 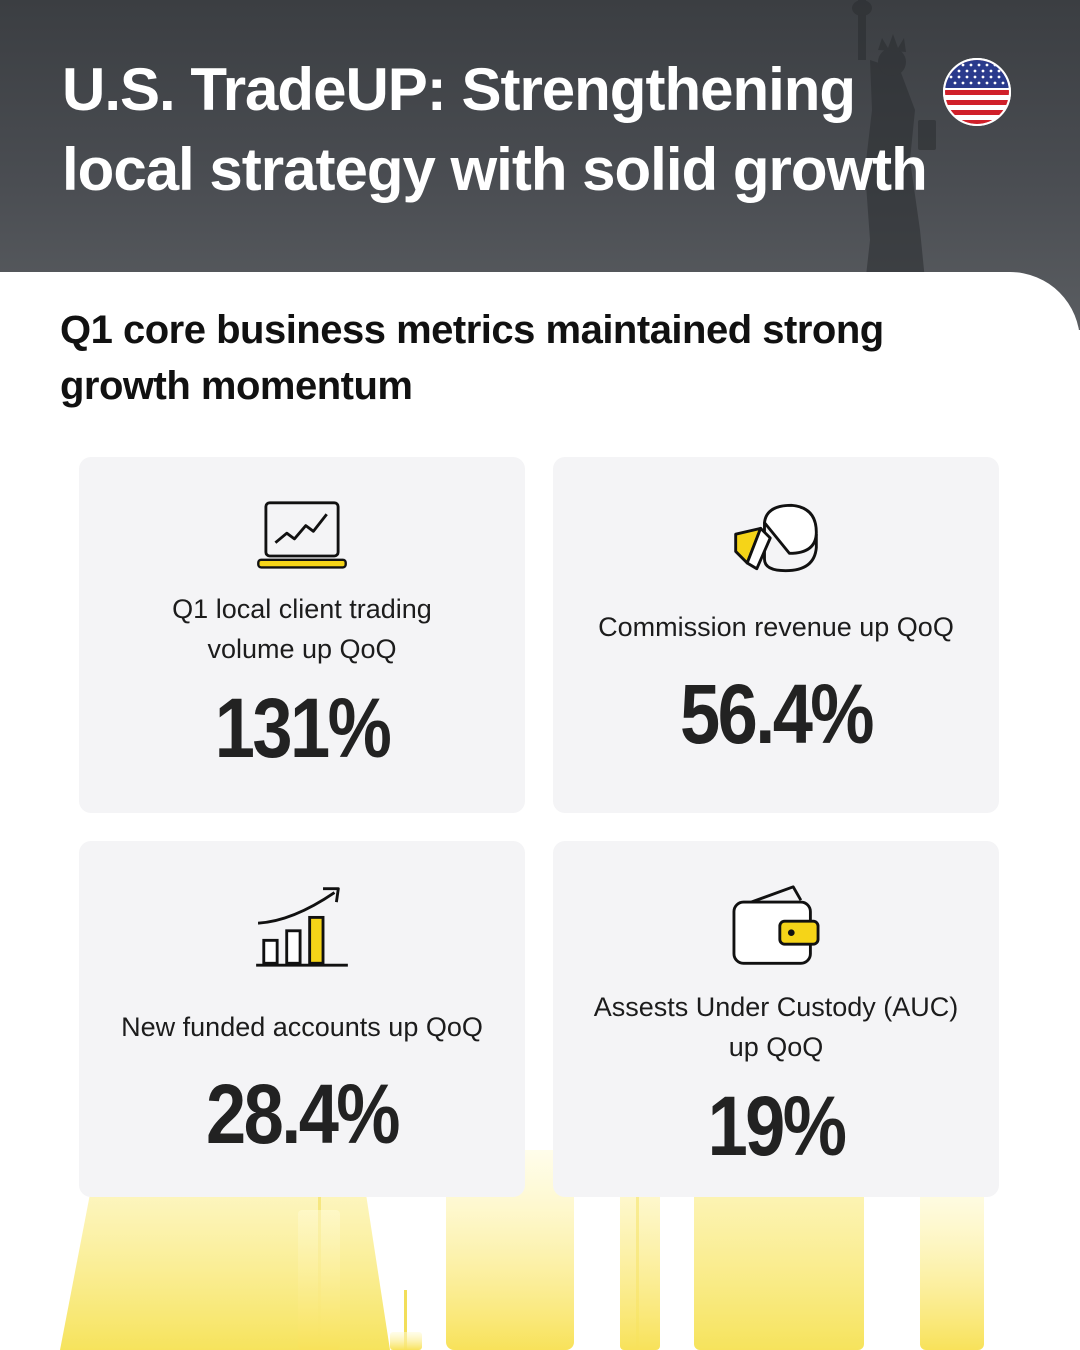 I want to click on pie-chart-icon, so click(x=776, y=538).